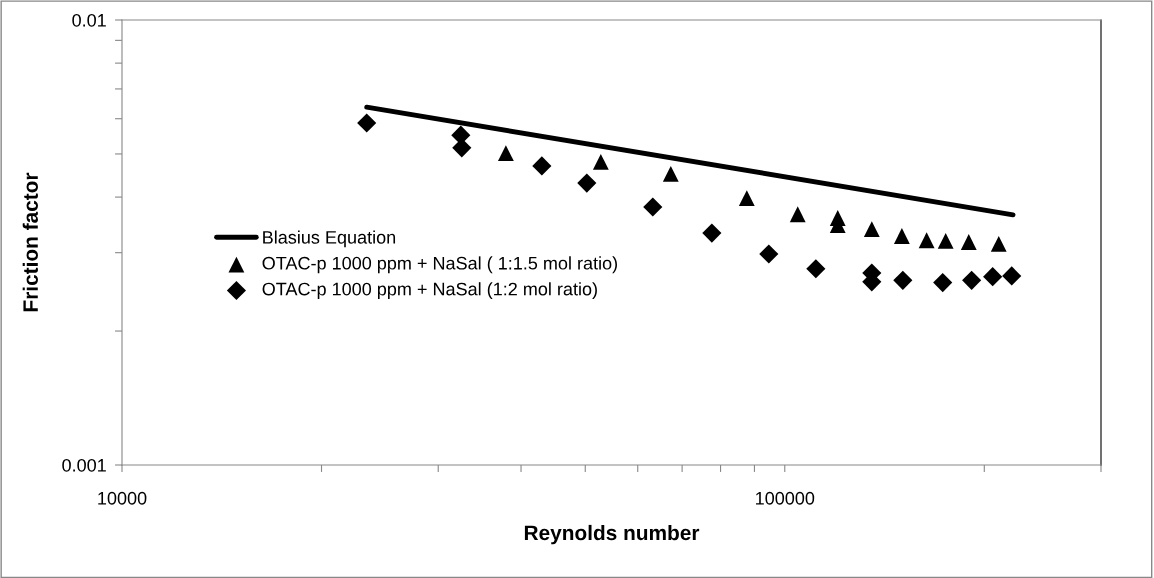 This screenshot has width=1154, height=578. Describe the element at coordinates (785, 498) in the screenshot. I see `x-tick-label: 100000` at that location.